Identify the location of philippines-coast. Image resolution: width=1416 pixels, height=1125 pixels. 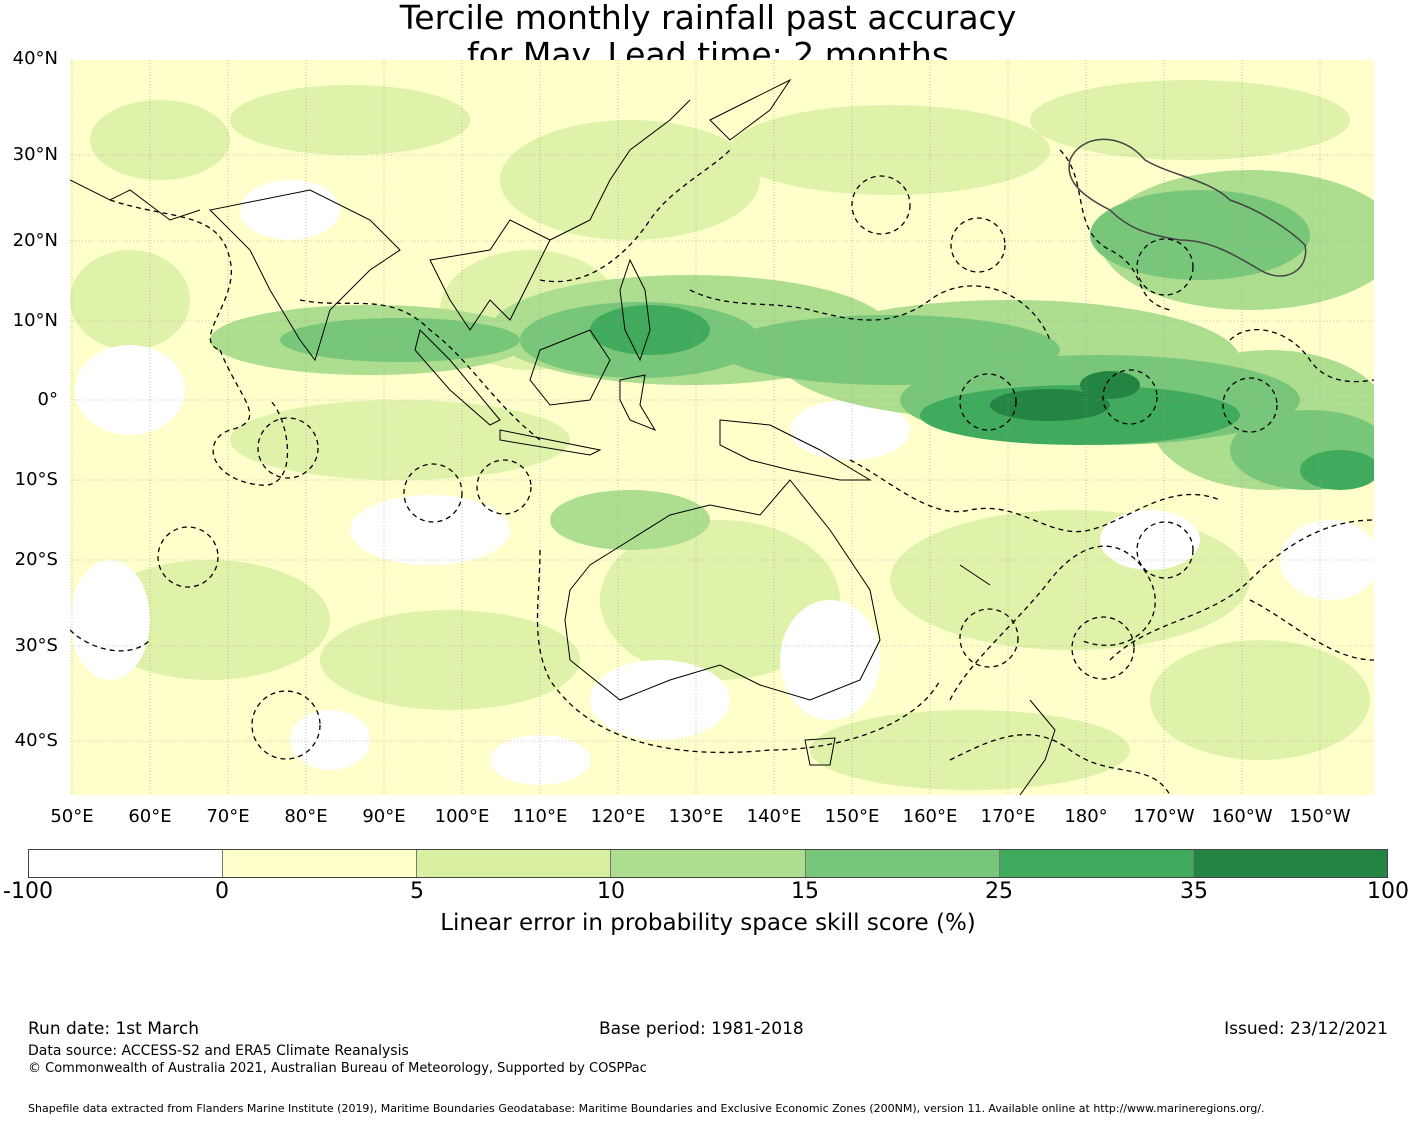
(635, 310).